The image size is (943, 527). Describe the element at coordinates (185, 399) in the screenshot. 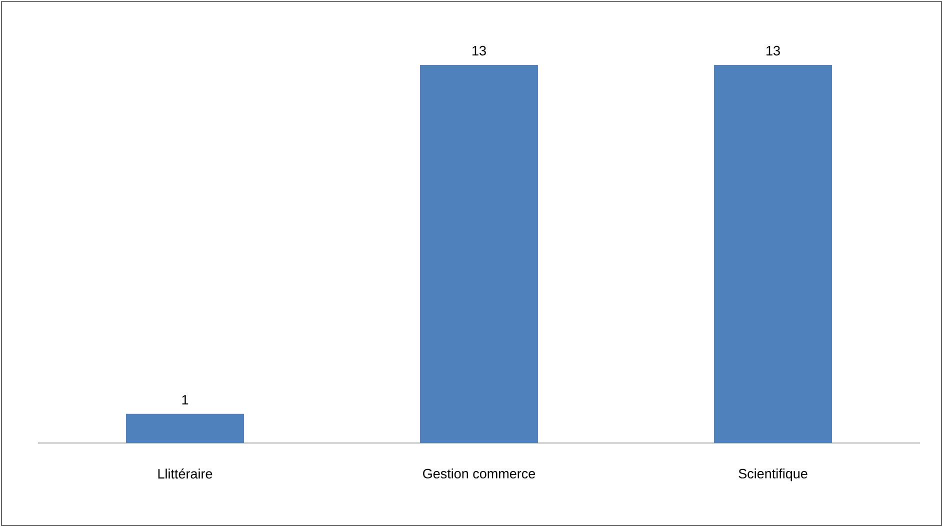

I see `data-label: 1` at that location.